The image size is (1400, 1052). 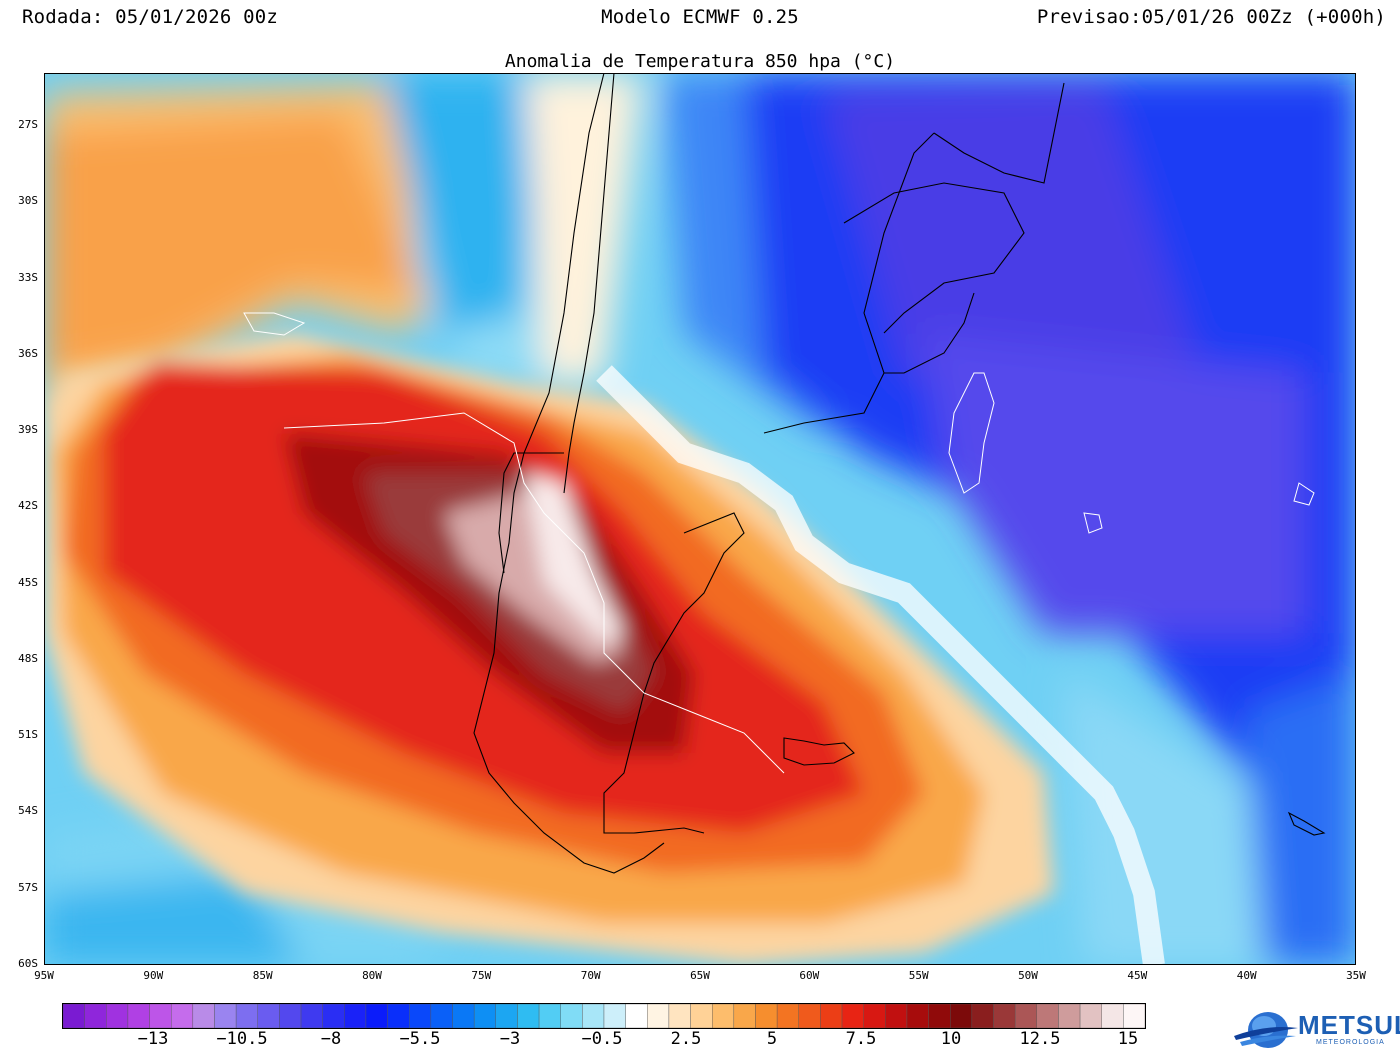 What do you see at coordinates (28, 735) in the screenshot?
I see `lat-tick-label: 51S` at bounding box center [28, 735].